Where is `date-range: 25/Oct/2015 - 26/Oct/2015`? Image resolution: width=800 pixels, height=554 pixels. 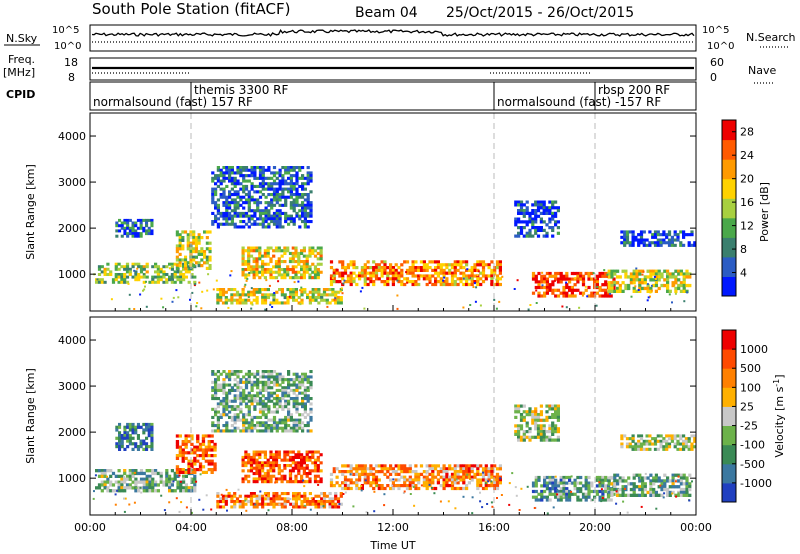
date-range: 25/Oct/2015 - 26/Oct/2015 is located at coordinates (540, 13).